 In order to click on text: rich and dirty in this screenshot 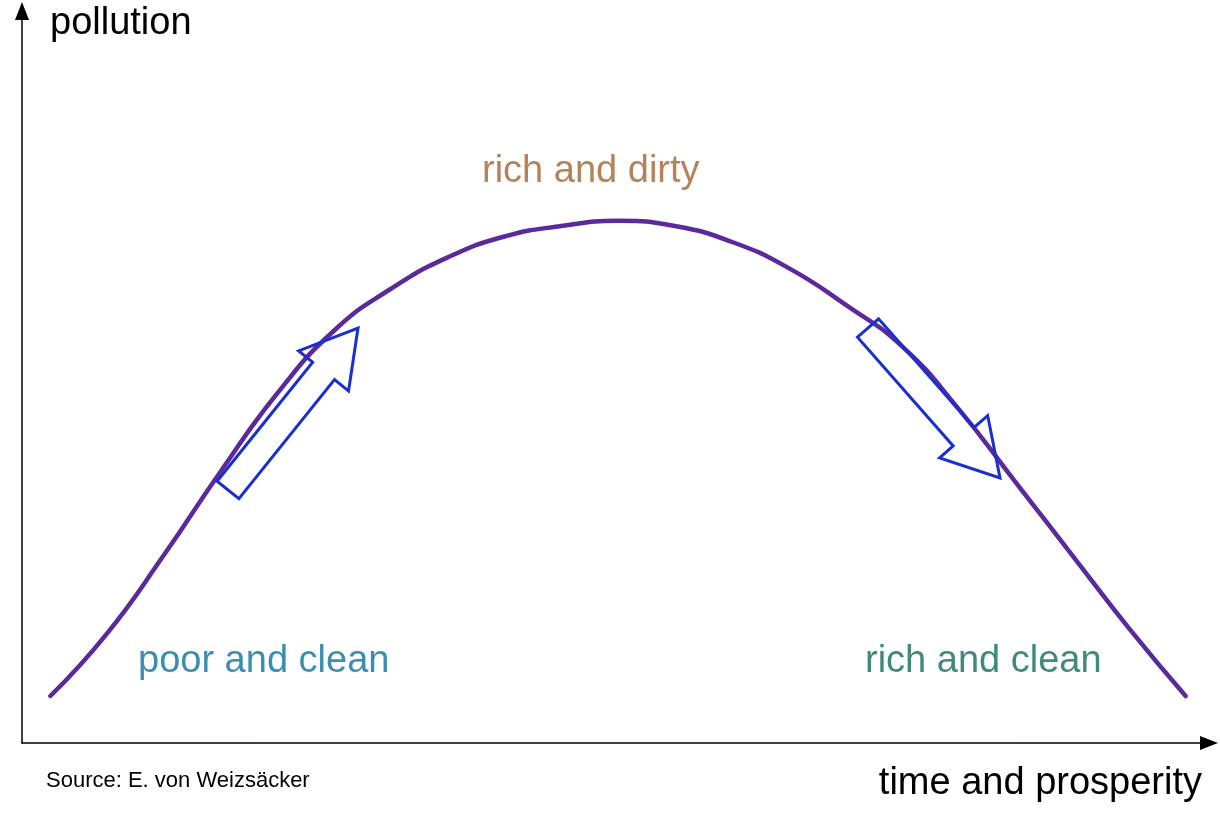, I will do `click(591, 169)`.